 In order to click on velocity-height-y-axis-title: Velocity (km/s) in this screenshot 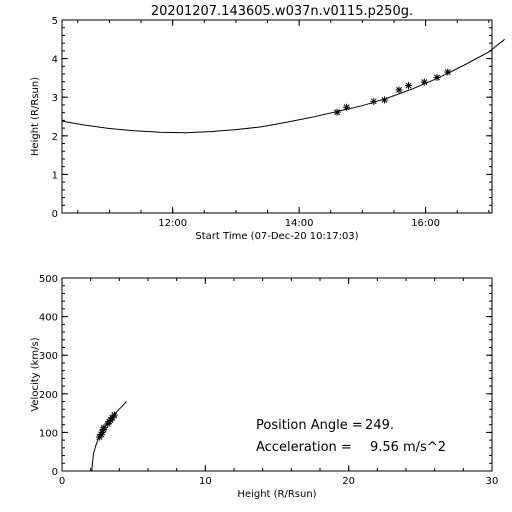, I will do `click(35, 374)`.